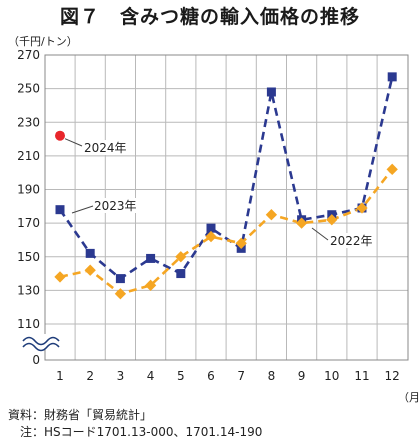  I want to click on chart-title: 図７ 含みつ糖の輸入価格の推移, so click(209, 17).